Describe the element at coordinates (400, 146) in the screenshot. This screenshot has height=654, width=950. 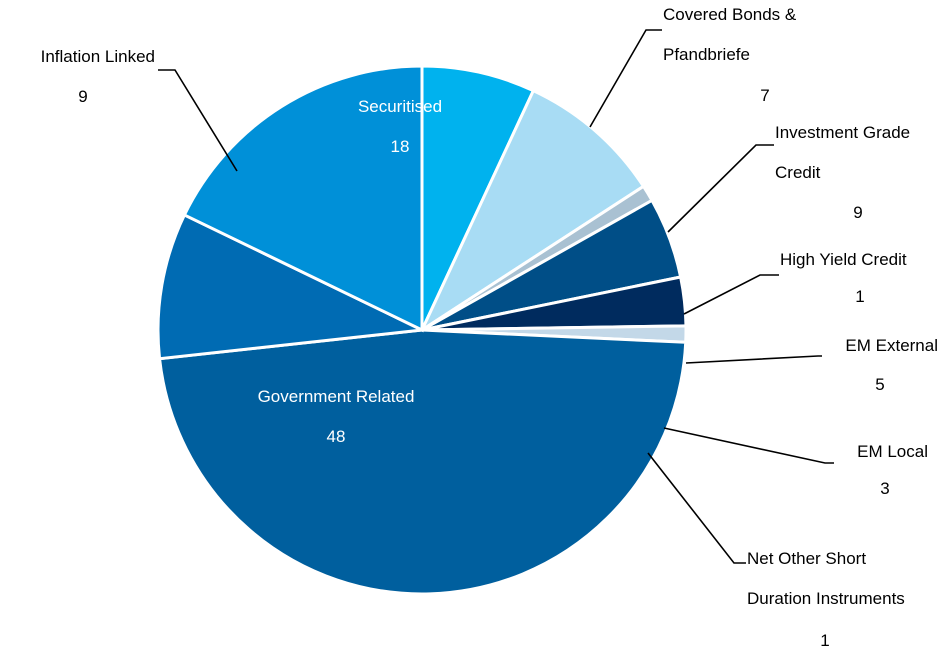
I see `slice-value-securitised: 18` at that location.